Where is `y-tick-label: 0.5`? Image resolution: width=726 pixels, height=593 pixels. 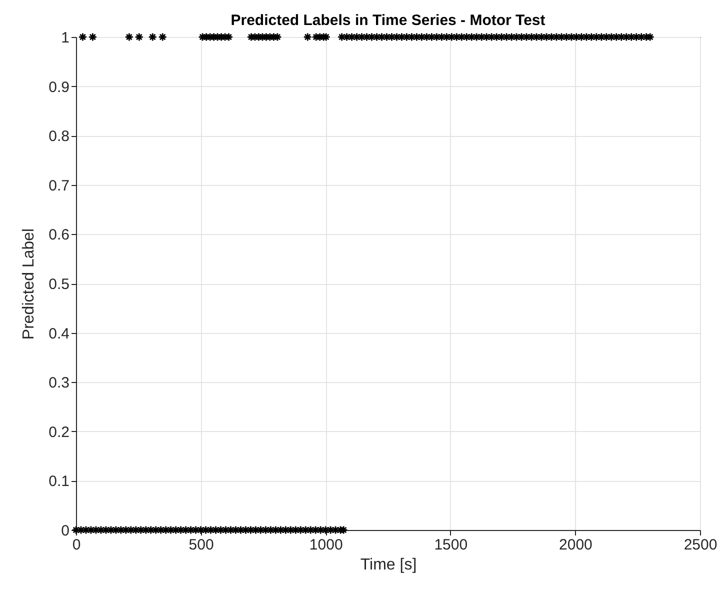
y-tick-label: 0.5 is located at coordinates (59, 284).